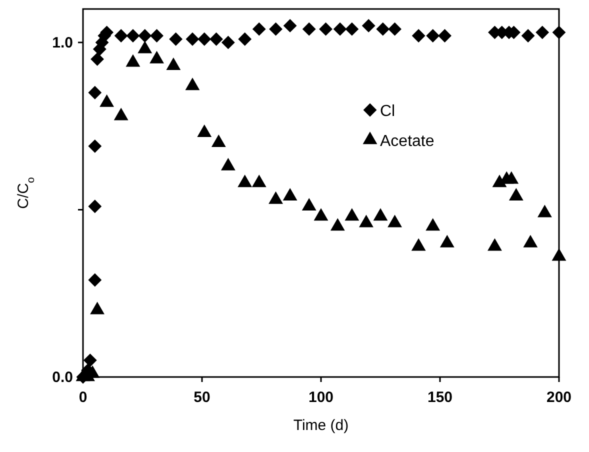 The height and width of the screenshot is (452, 589). What do you see at coordinates (62, 377) in the screenshot?
I see `y-tick-label: 0.0` at bounding box center [62, 377].